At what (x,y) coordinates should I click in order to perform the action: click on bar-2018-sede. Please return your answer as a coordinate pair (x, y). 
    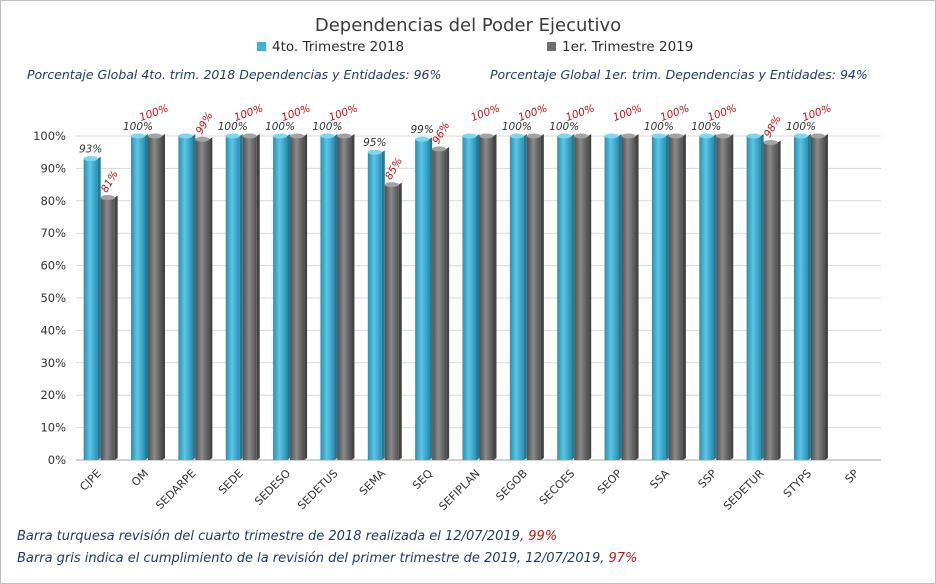
    Looking at the image, I should click on (234, 296).